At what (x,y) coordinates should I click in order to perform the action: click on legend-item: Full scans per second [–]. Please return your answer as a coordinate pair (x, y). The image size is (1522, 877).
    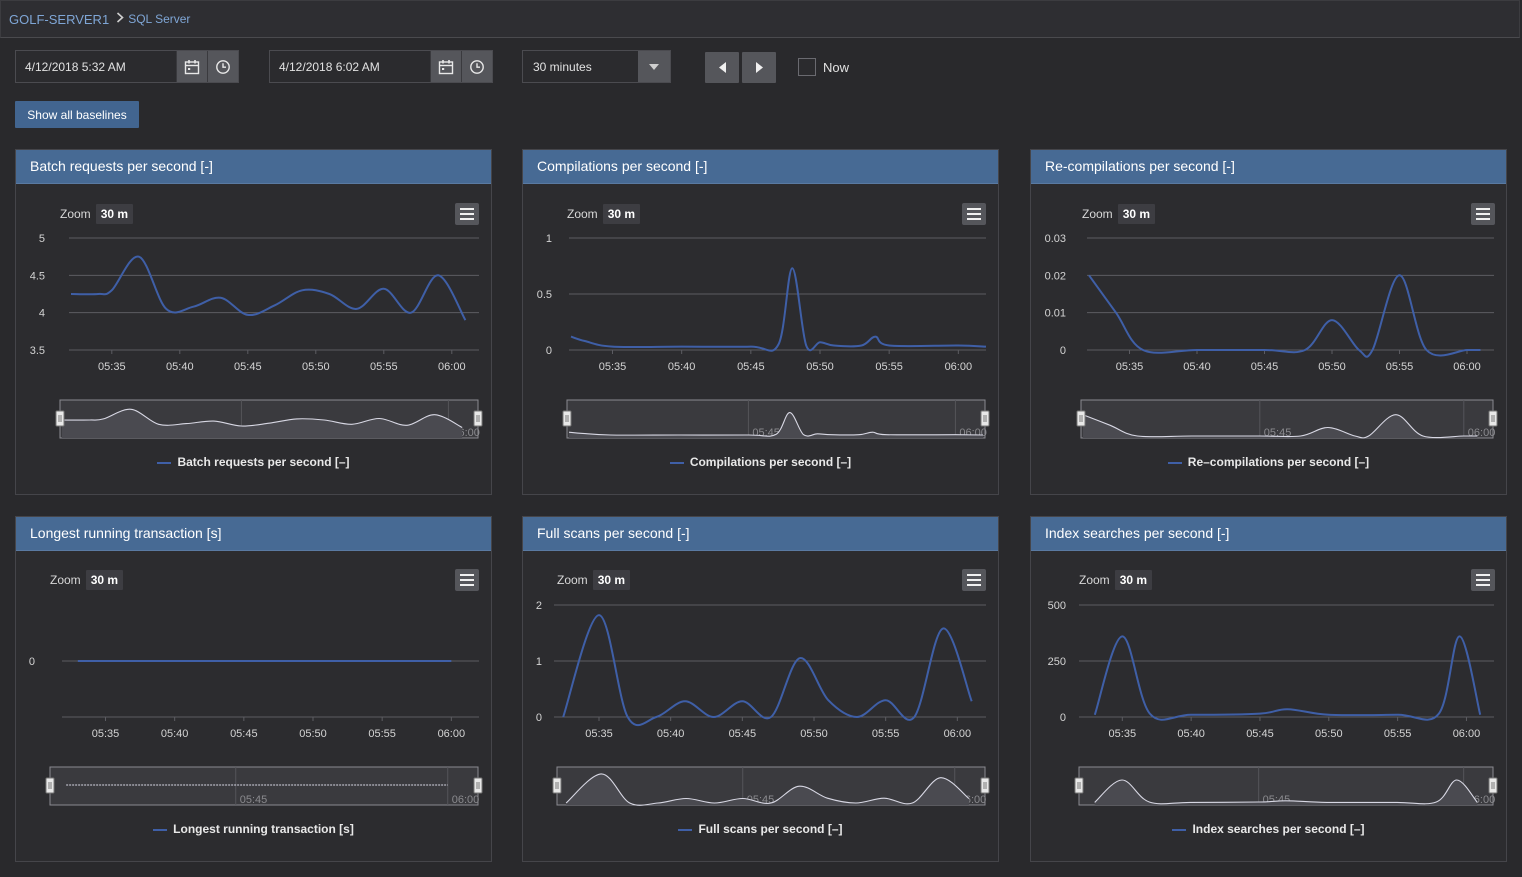
    Looking at the image, I should click on (760, 829).